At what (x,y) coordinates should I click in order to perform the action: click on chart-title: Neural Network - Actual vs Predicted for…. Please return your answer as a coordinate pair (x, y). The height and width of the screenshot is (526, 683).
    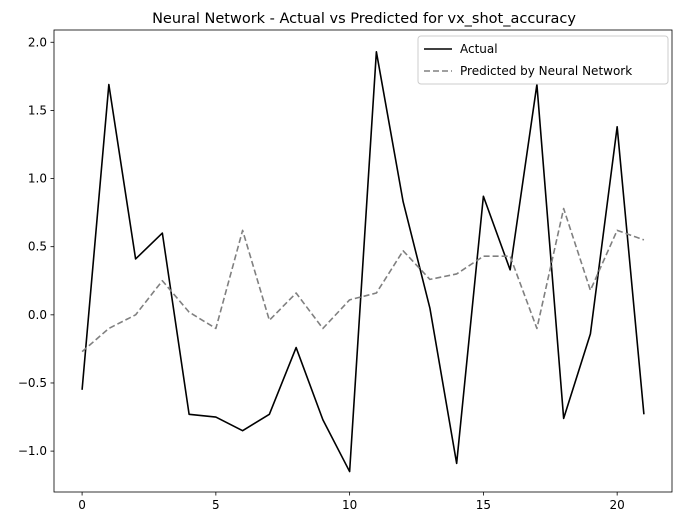
    Looking at the image, I should click on (364, 19).